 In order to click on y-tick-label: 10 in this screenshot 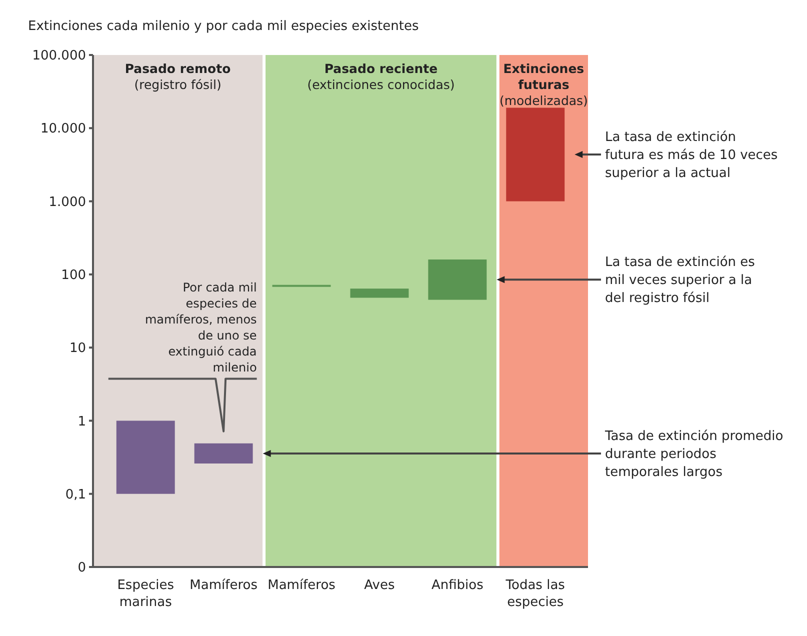, I will do `click(77, 348)`.